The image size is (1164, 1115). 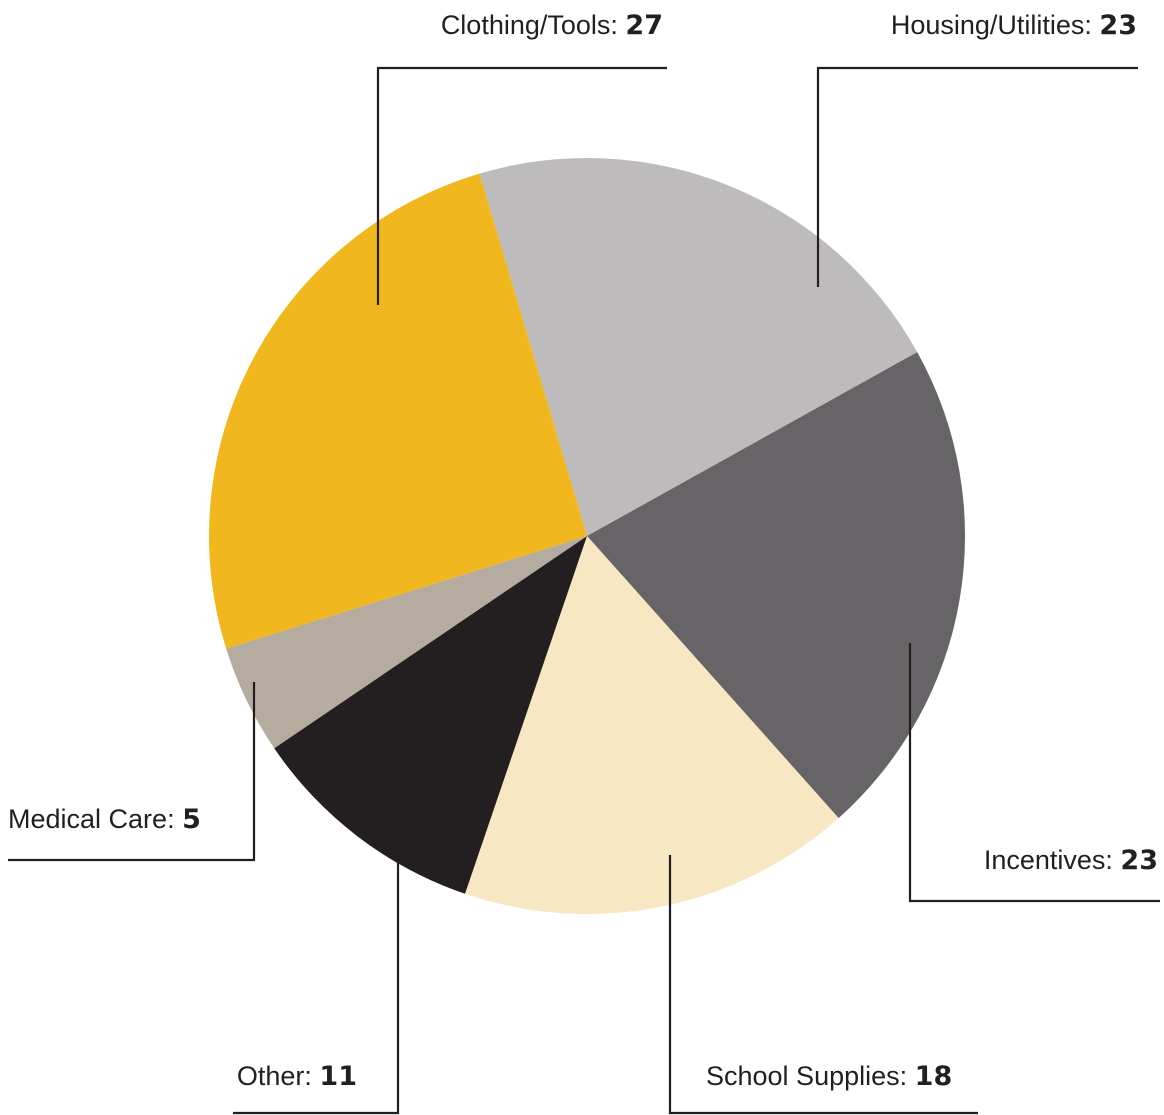 What do you see at coordinates (552, 25) in the screenshot?
I see `callout-clothing-tools: Clothing/Tools: 27` at bounding box center [552, 25].